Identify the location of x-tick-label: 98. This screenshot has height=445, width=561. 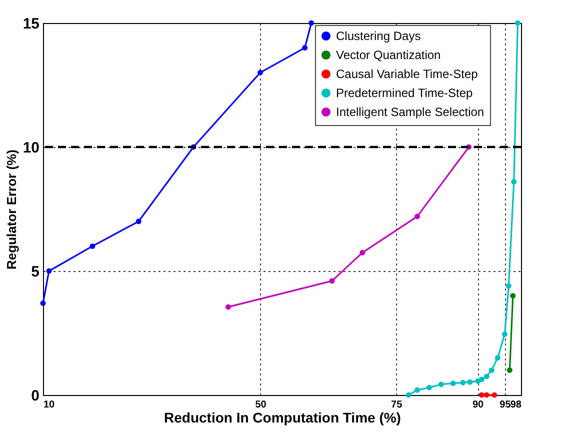
(516, 405).